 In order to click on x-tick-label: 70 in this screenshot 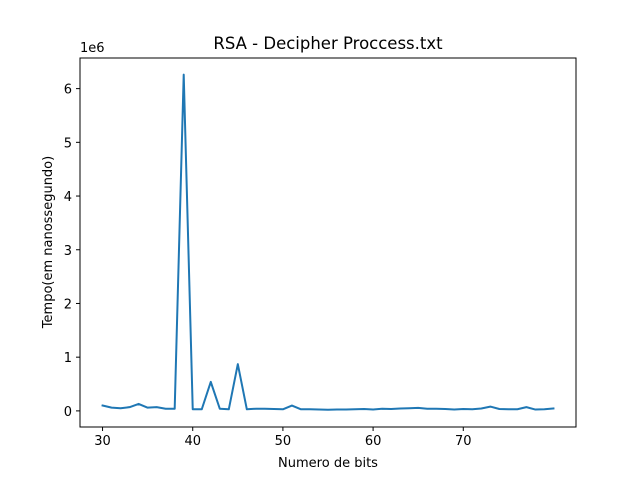, I will do `click(463, 441)`.